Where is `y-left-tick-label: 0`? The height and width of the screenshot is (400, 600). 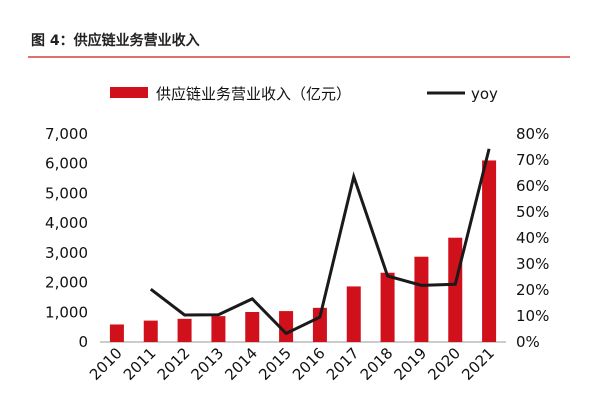 y-left-tick-label: 0 is located at coordinates (83, 342).